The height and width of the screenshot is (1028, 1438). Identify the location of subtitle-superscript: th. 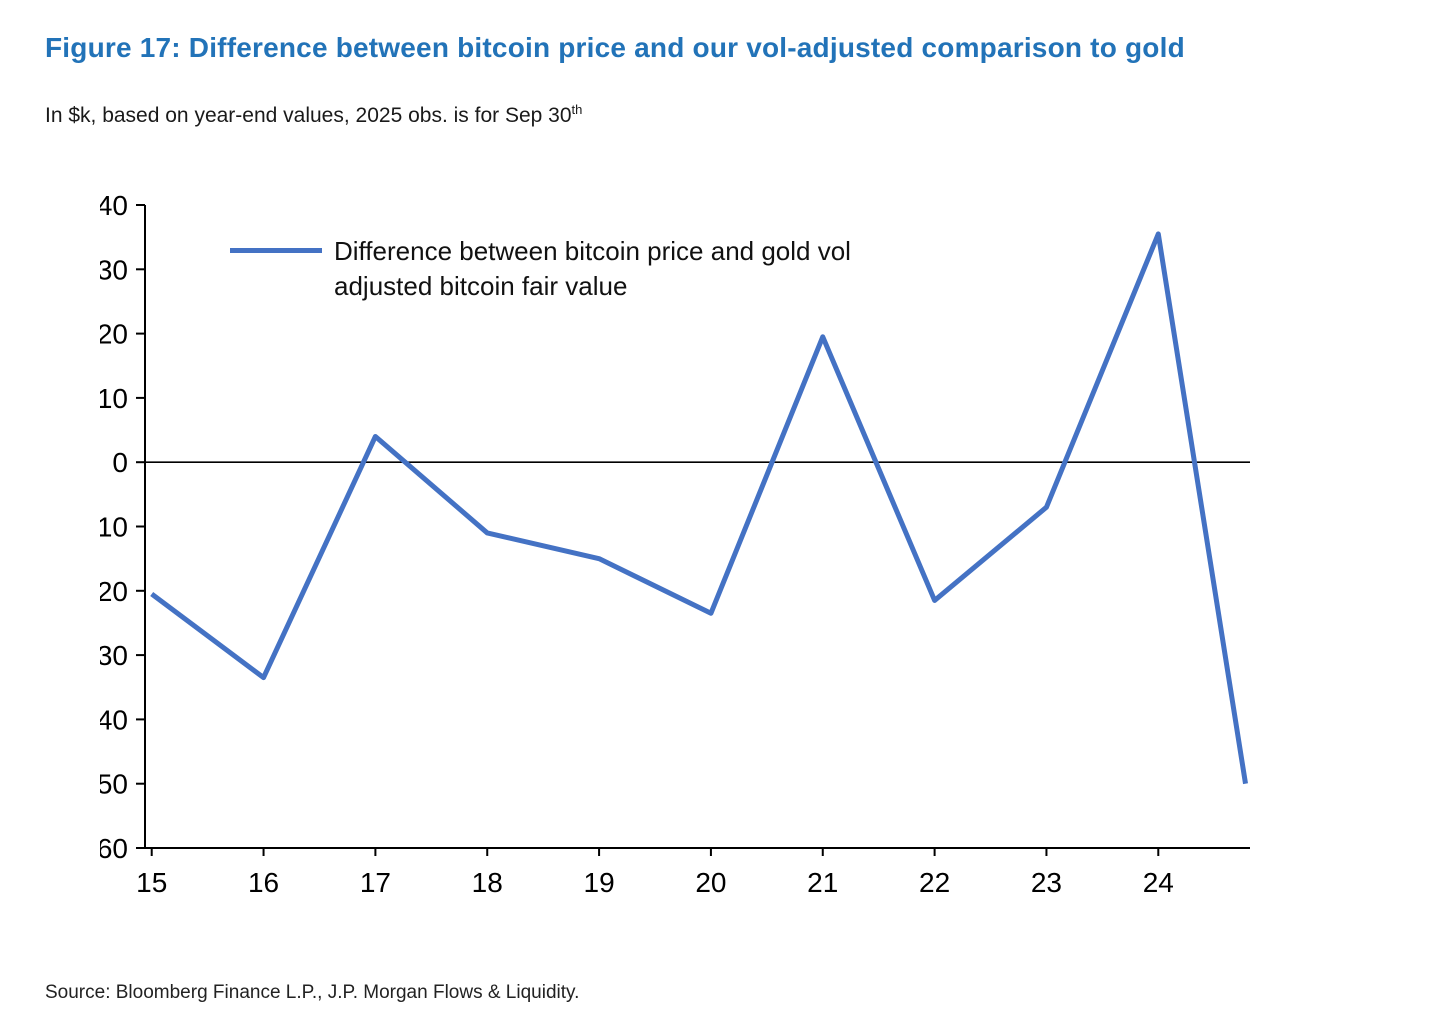
(577, 109).